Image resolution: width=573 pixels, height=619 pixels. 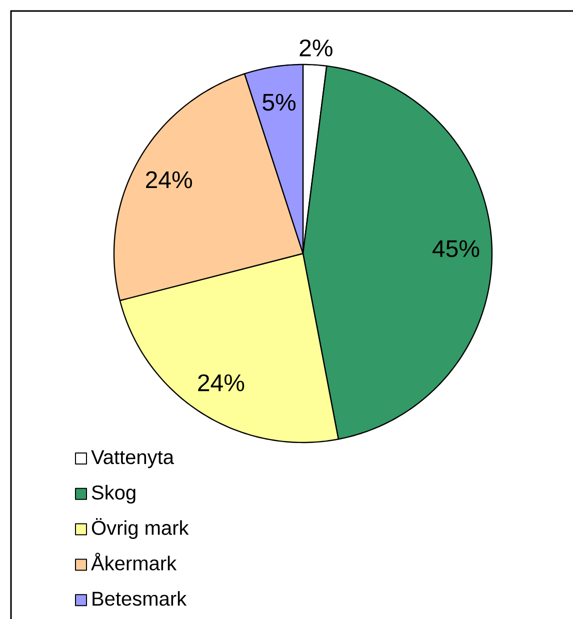 What do you see at coordinates (139, 598) in the screenshot?
I see `legend-label: Betesmark` at bounding box center [139, 598].